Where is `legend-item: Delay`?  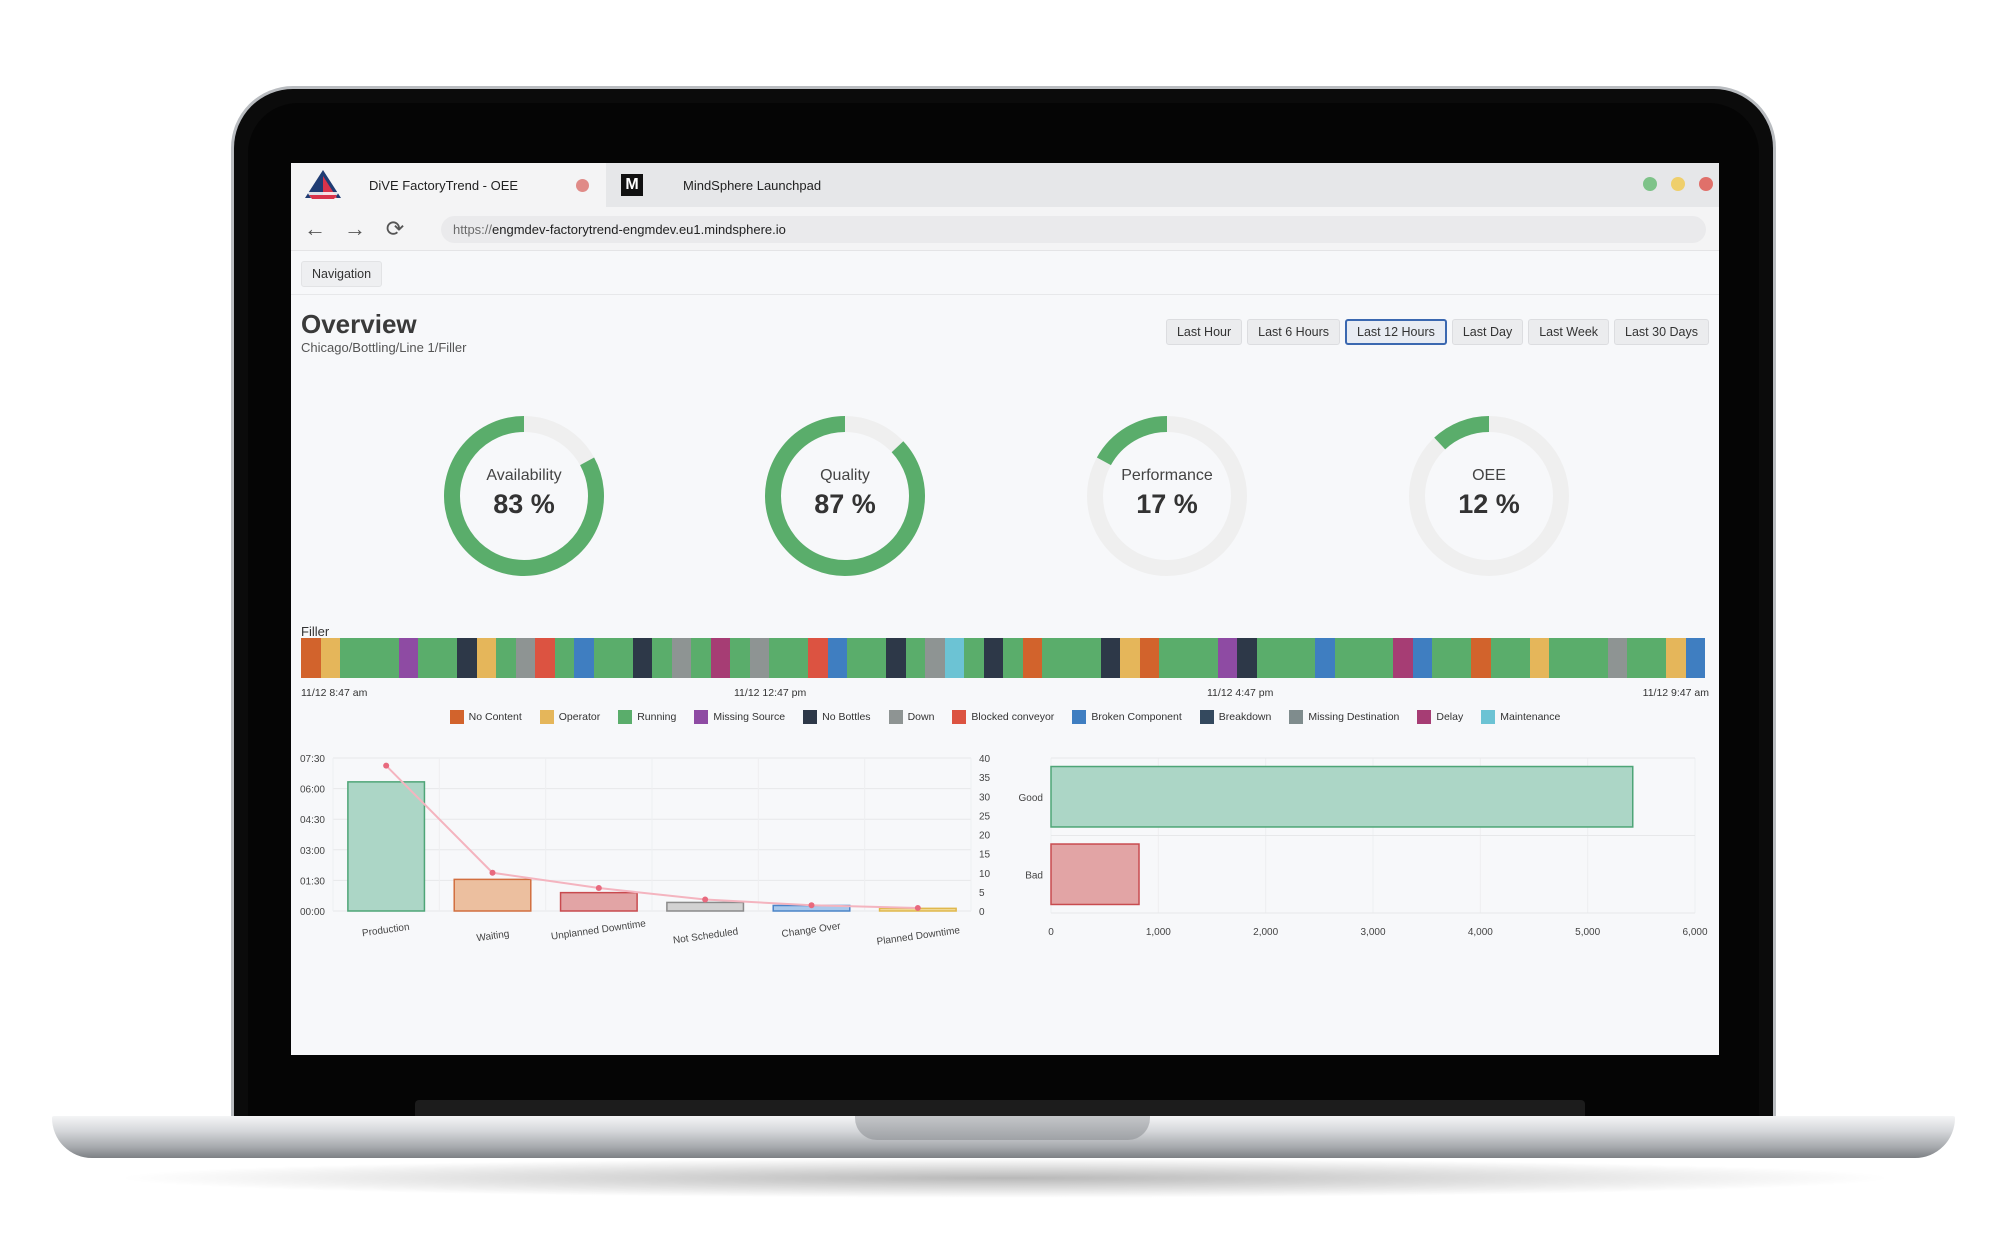
legend-item: Delay is located at coordinates (1440, 717).